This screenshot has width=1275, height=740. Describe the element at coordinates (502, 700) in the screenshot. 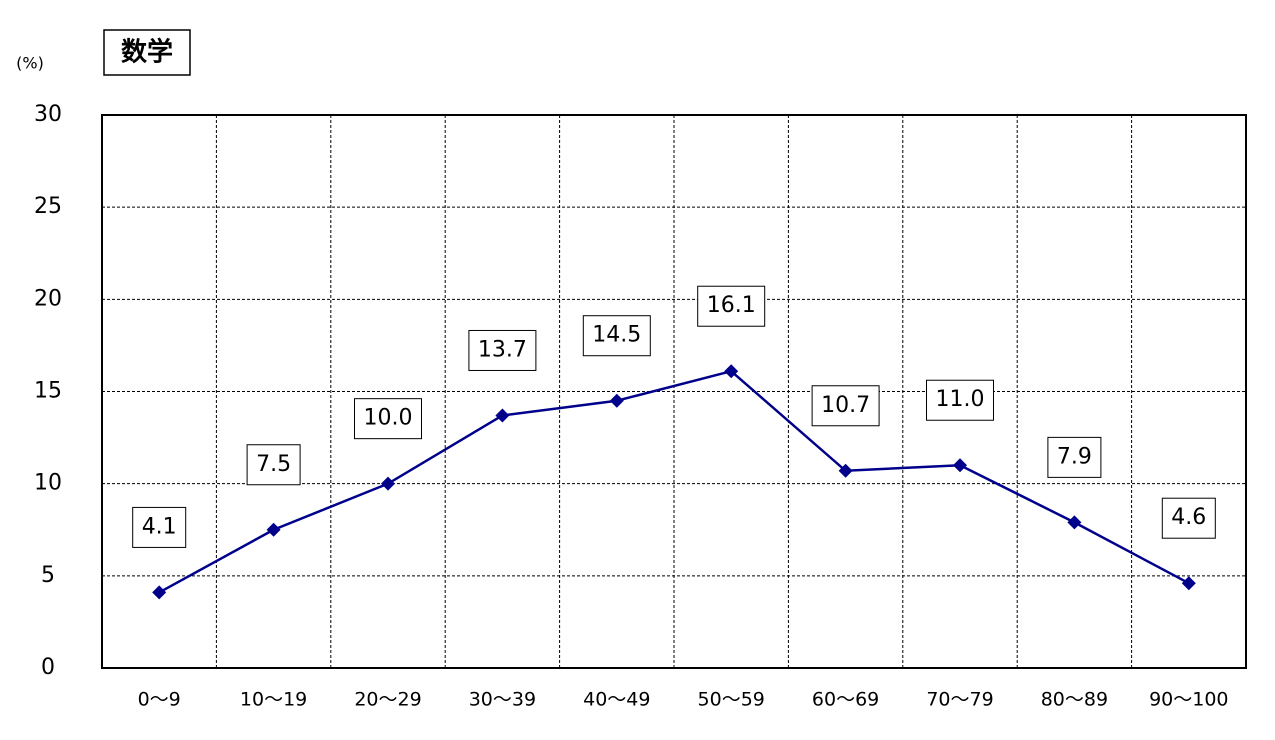

I see `x-tick-label: 30〜39` at that location.